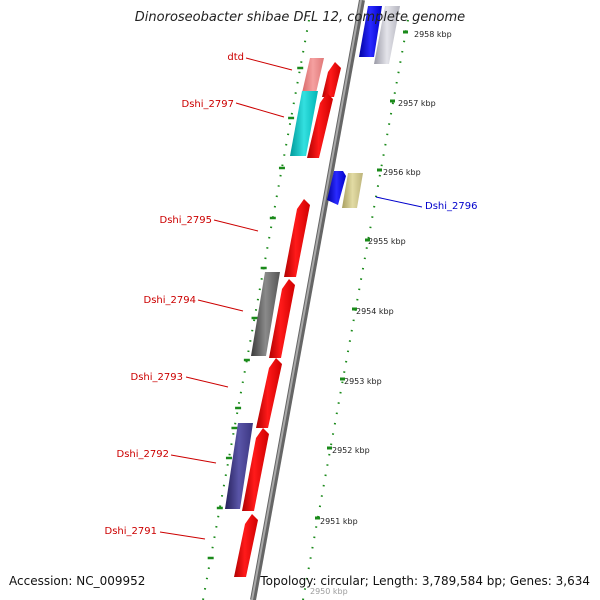 This screenshot has width=600, height=600. I want to click on gene-label-dshi-2795: Dshi_2795, so click(186, 220).